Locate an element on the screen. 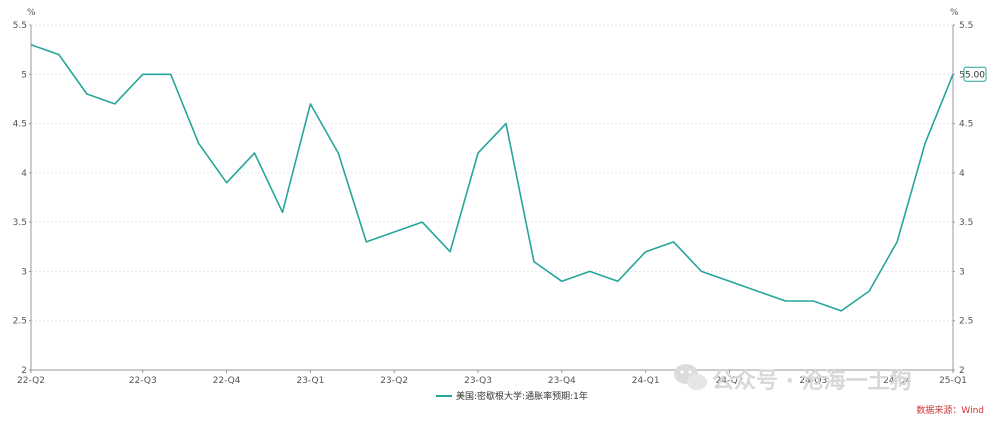  x-tick-label: 24-Q2 is located at coordinates (730, 381).